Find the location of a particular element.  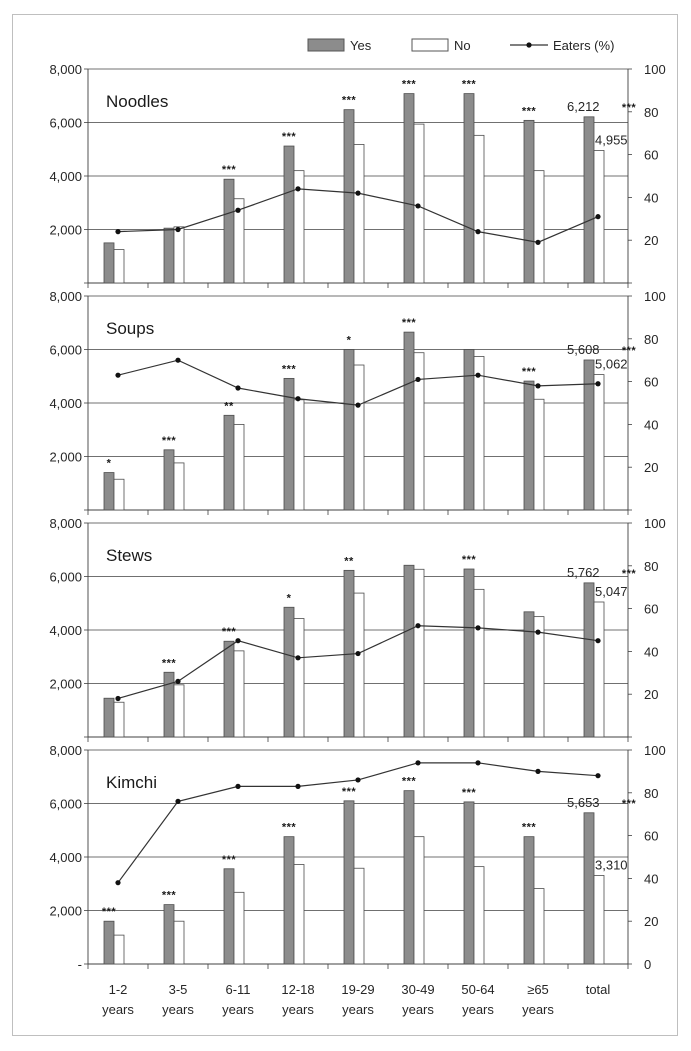

y-right-tick-label: 20 is located at coordinates (651, 921).